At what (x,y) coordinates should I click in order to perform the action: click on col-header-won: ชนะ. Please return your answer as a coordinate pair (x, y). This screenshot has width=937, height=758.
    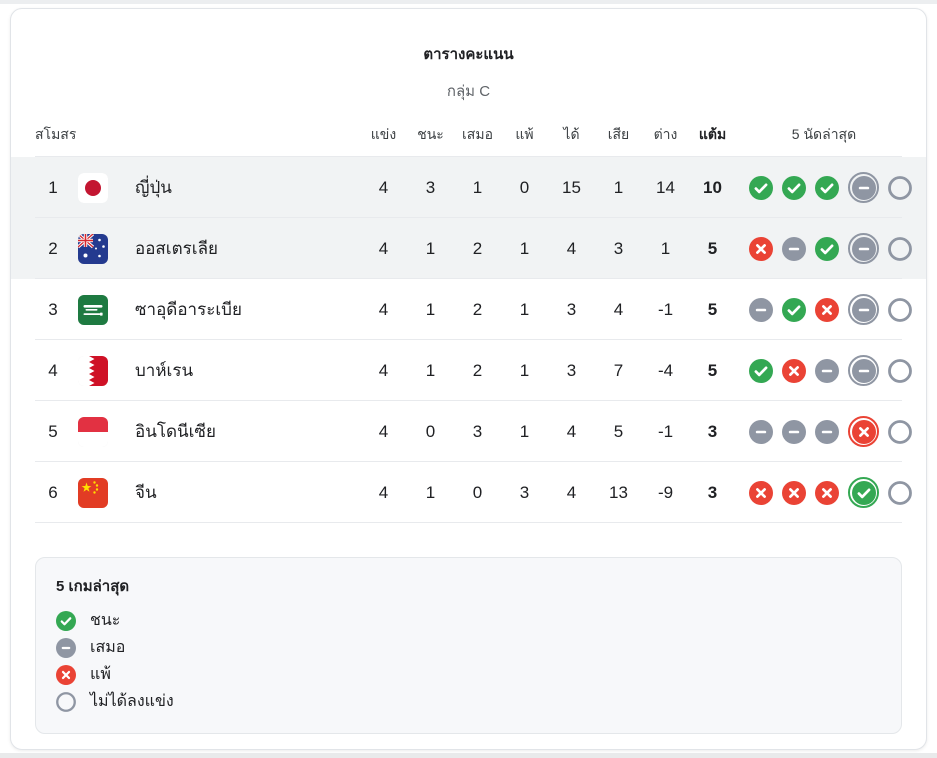
    Looking at the image, I should click on (430, 134).